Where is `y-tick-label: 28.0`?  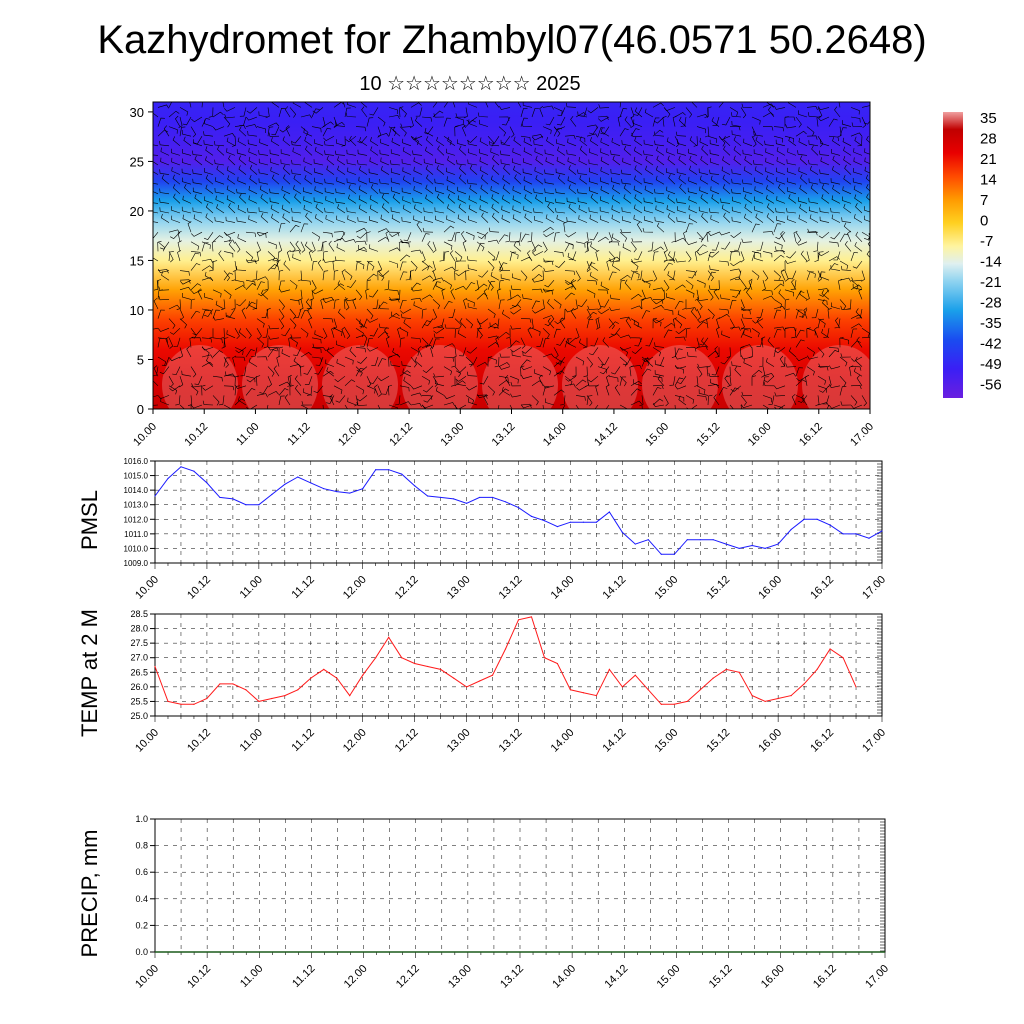 y-tick-label: 28.0 is located at coordinates (139, 629).